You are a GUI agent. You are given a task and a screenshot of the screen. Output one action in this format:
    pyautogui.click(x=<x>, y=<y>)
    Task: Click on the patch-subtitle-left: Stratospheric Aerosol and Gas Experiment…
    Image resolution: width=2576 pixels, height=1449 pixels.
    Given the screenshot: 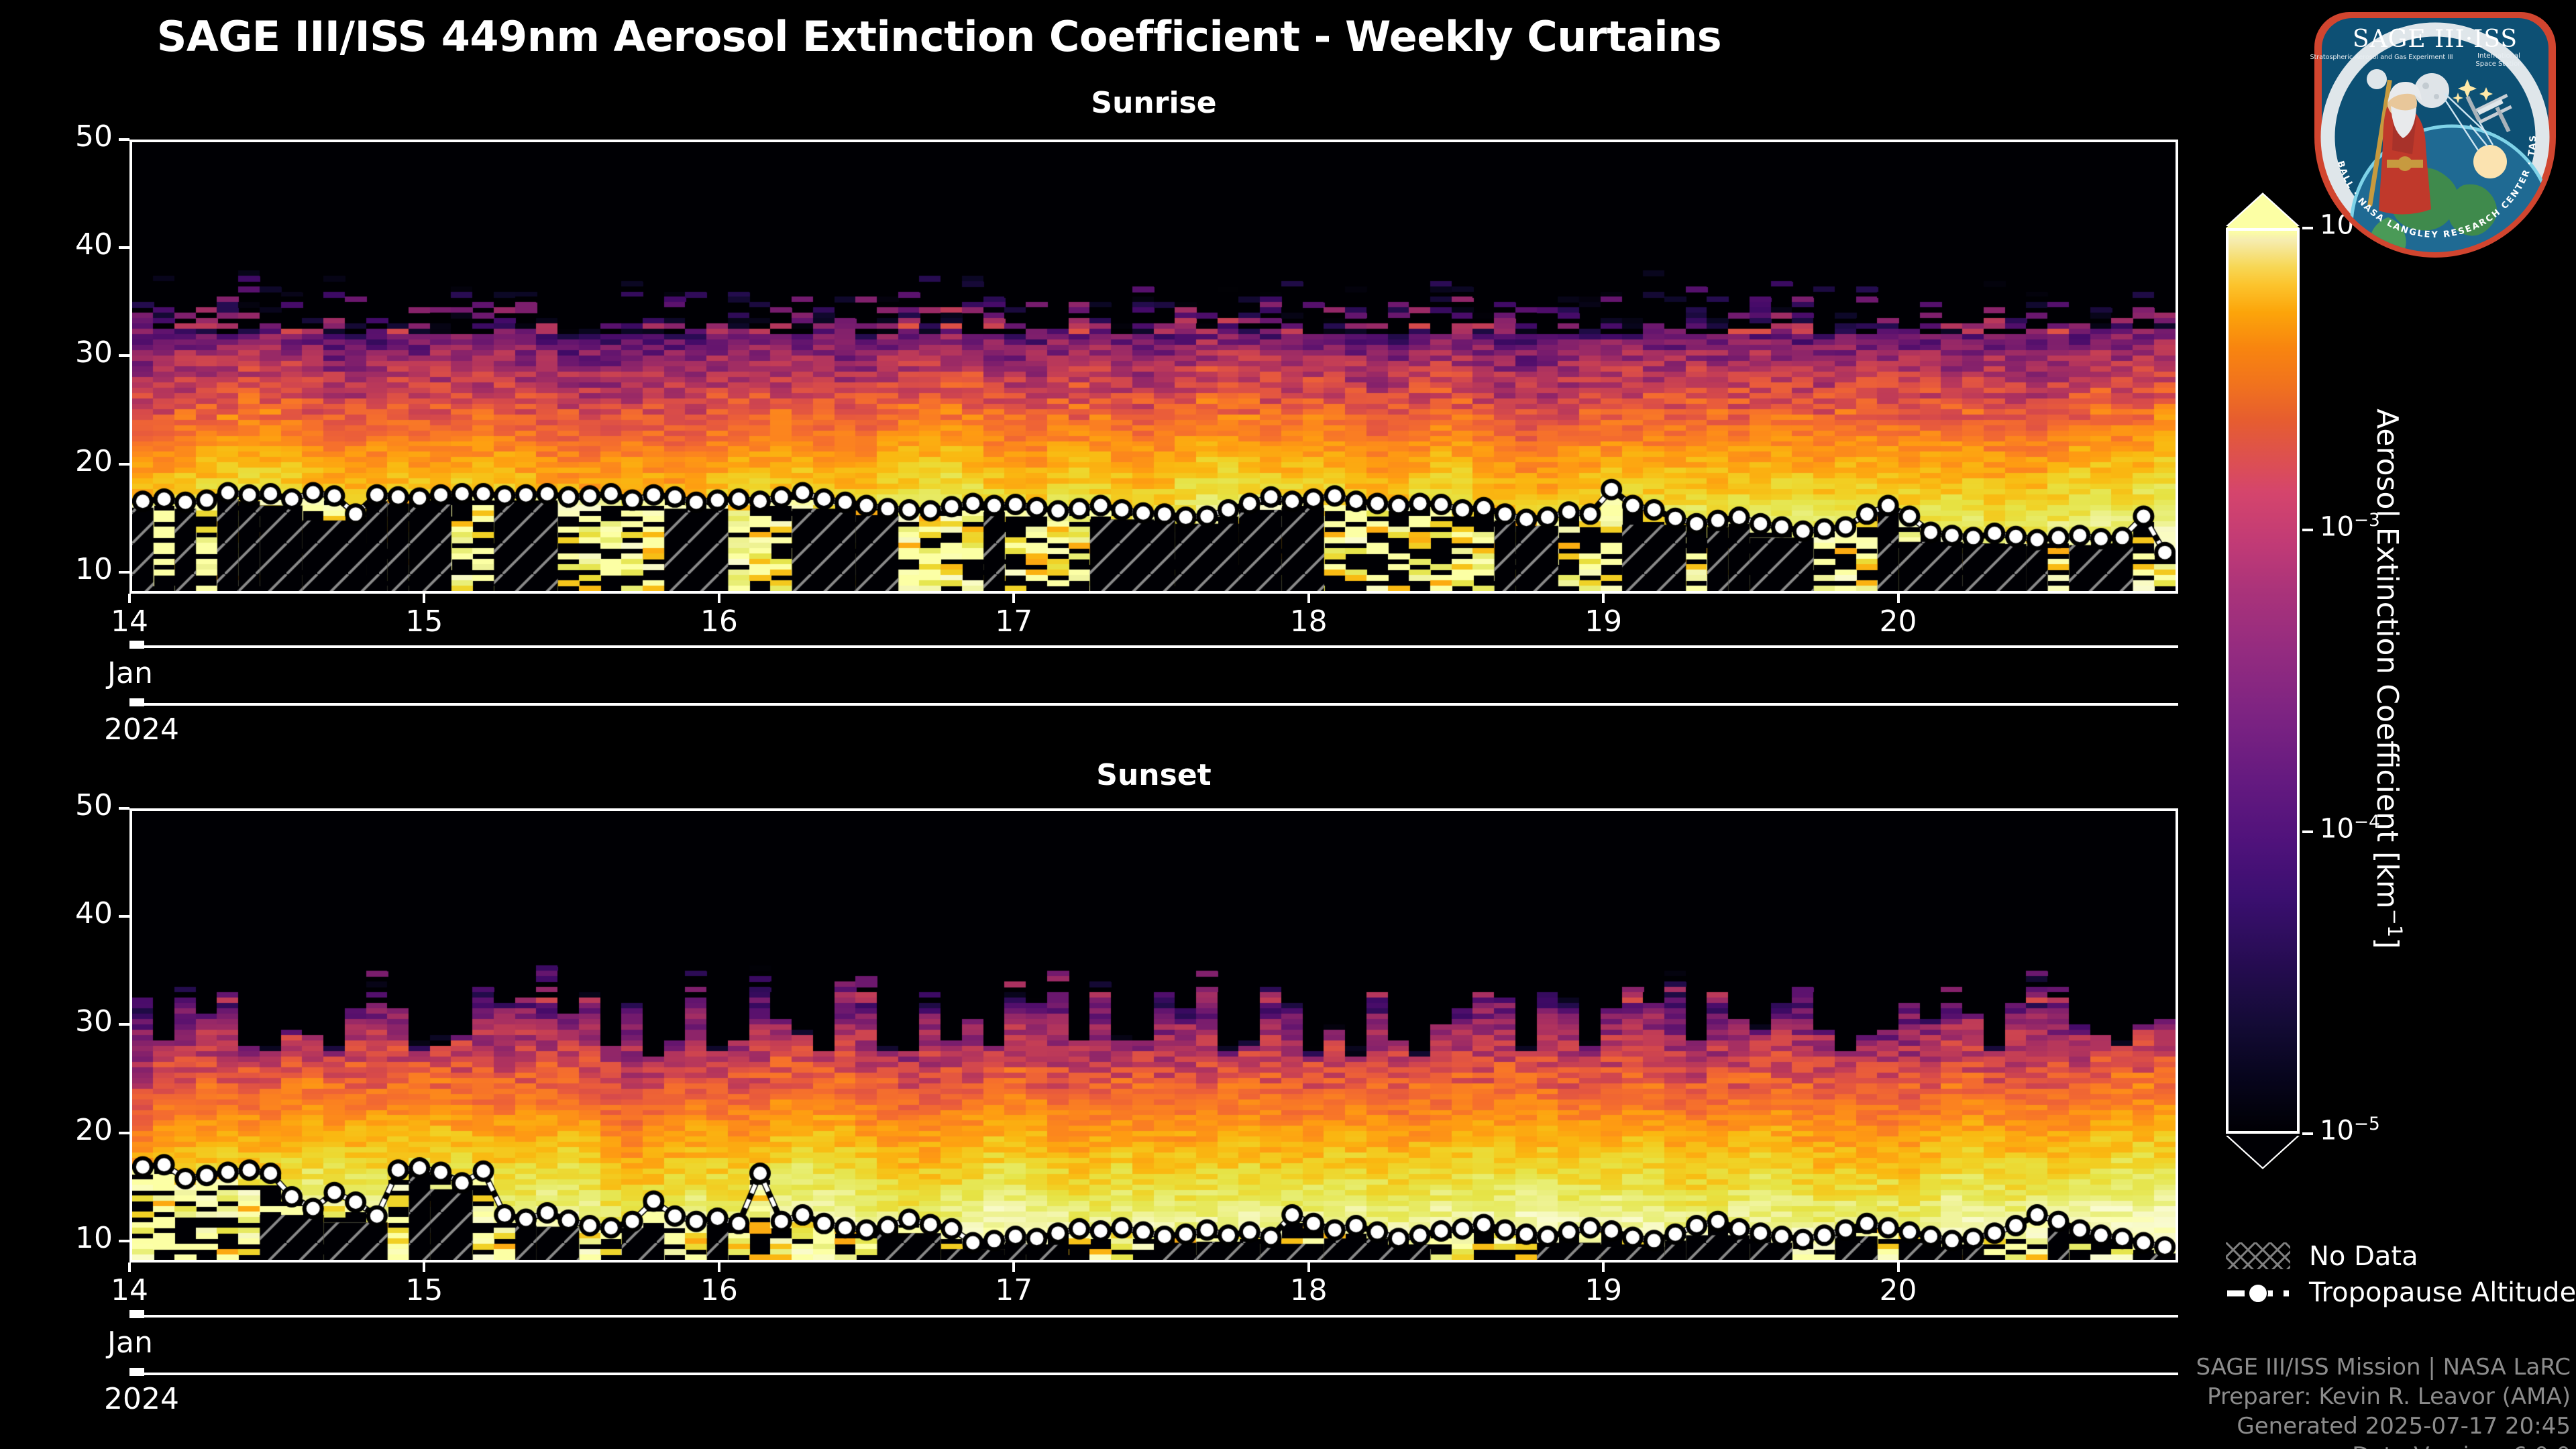 What is the action you would take?
    pyautogui.click(x=2381, y=57)
    